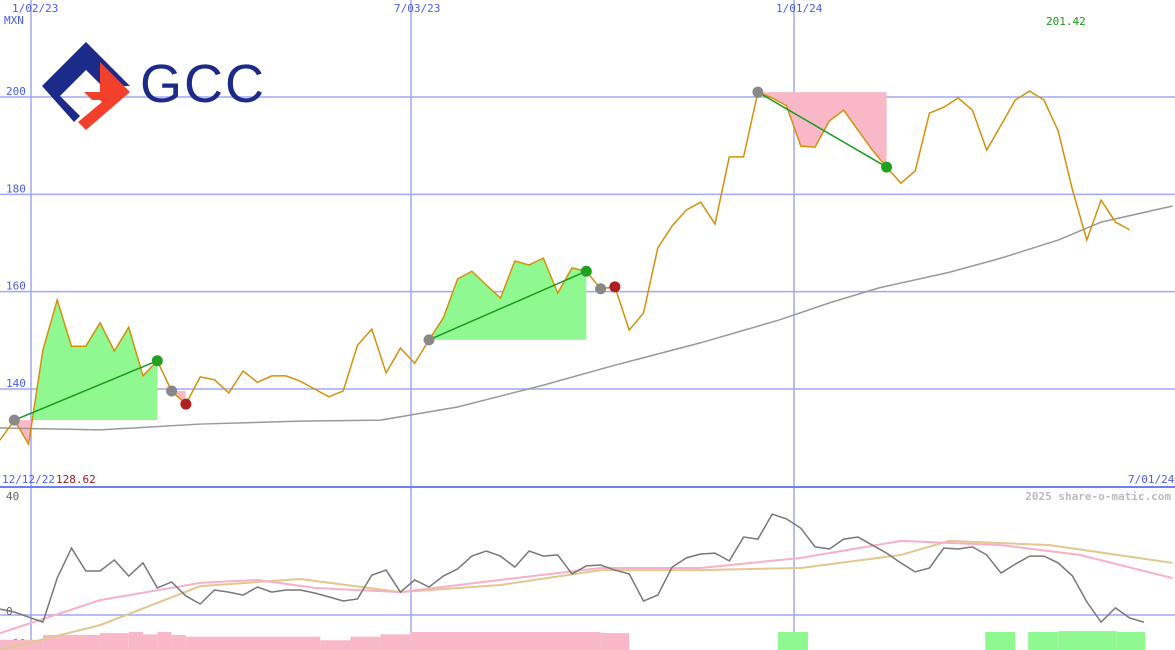 The image size is (1175, 650). Describe the element at coordinates (35, 8) in the screenshot. I see `x-tick-label: 1/02/23` at that location.